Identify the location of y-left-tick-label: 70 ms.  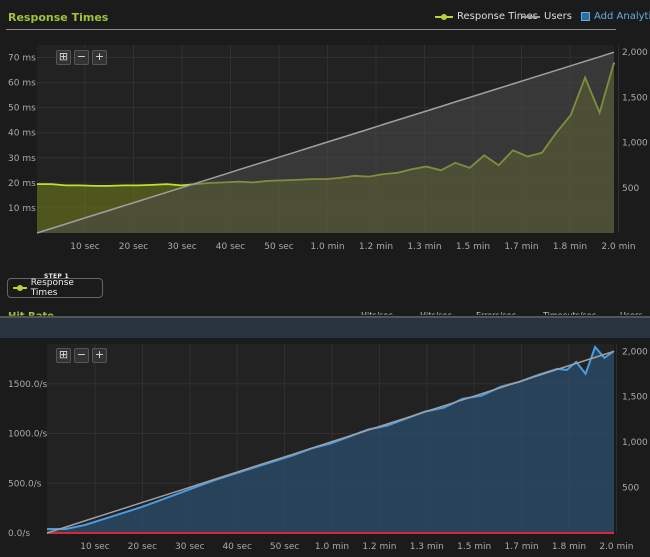
(22, 59).